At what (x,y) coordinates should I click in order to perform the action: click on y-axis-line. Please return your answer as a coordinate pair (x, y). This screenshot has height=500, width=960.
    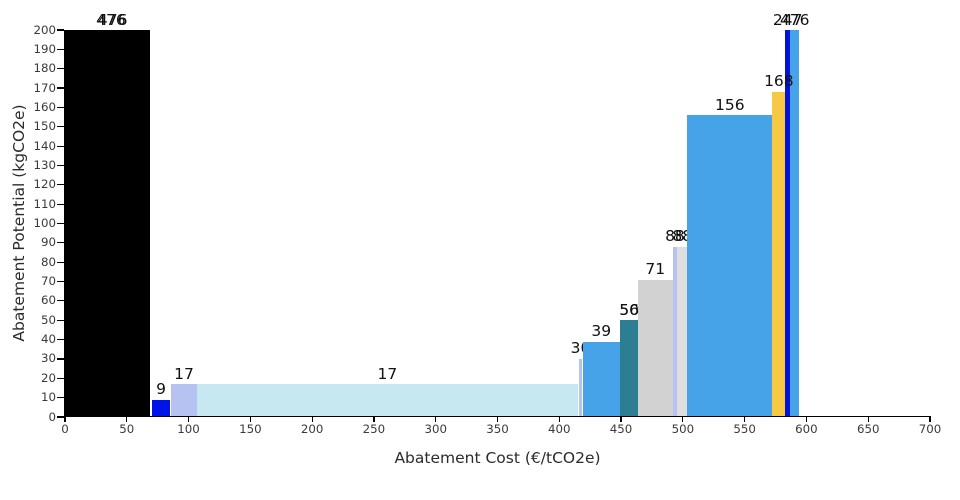
    Looking at the image, I should click on (64, 224).